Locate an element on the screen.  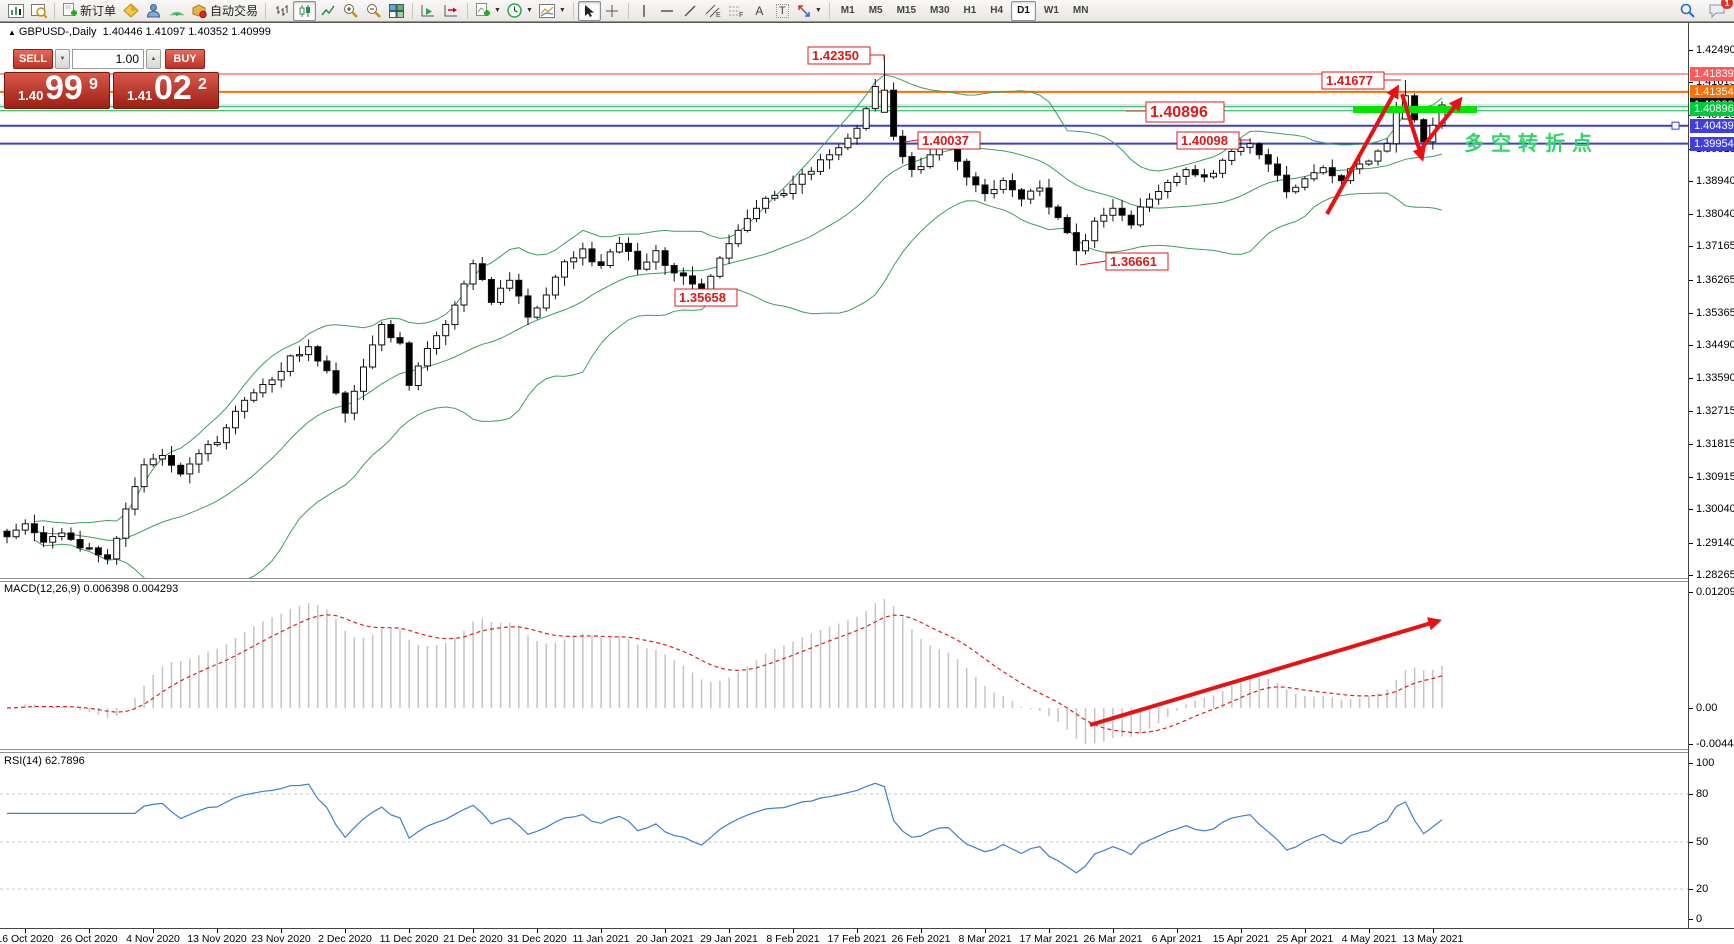
buy-button-label: BUY is located at coordinates (185, 59).